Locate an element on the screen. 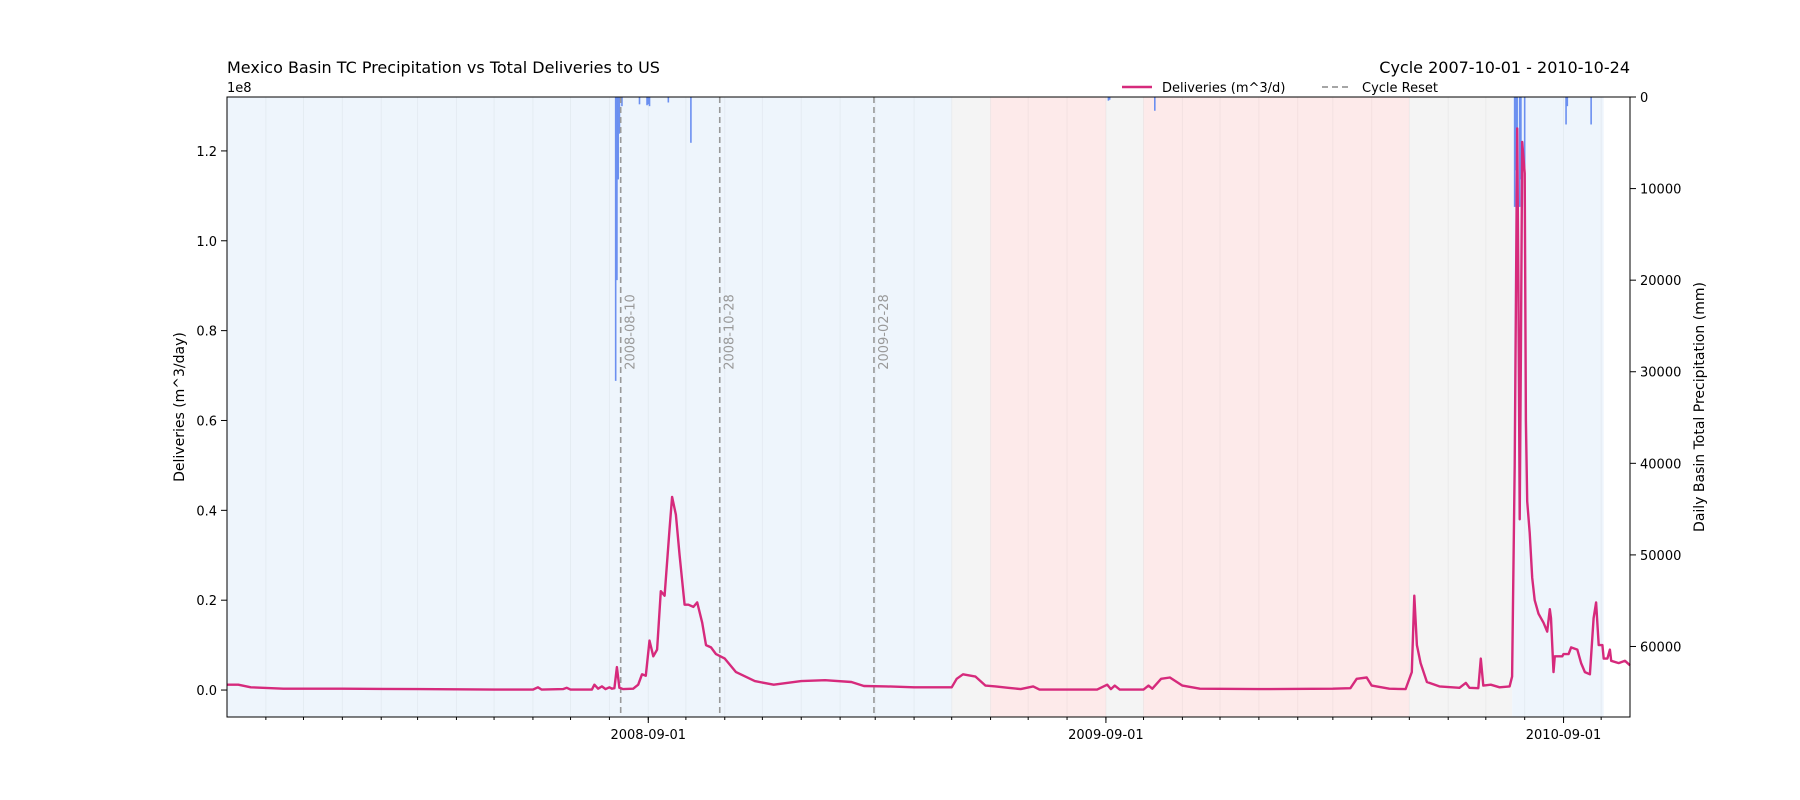  x-tick-label: 2009-09-01 is located at coordinates (1106, 735).